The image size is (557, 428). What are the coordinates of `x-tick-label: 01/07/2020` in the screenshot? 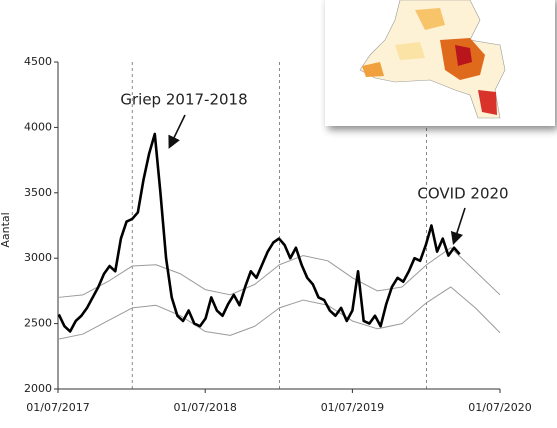 It's located at (499, 407).